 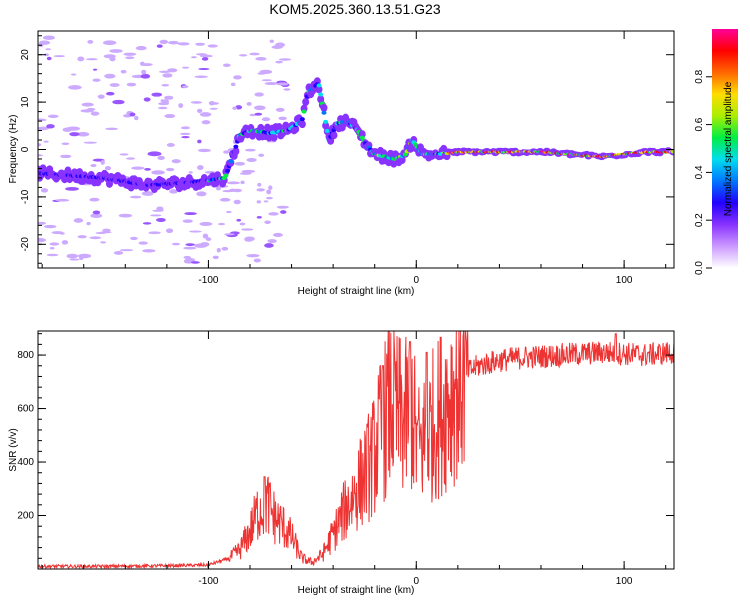 What do you see at coordinates (624, 280) in the screenshot?
I see `spectrogram-x-tick-label: 100` at bounding box center [624, 280].